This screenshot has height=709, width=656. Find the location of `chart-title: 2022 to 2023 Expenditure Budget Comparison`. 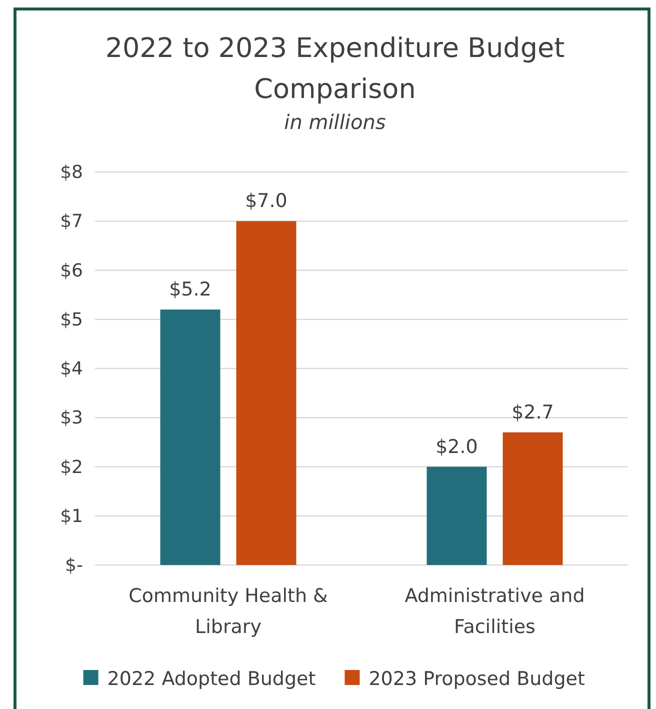

chart-title: 2022 to 2023 Expenditure Budget Comparison is located at coordinates (335, 69).